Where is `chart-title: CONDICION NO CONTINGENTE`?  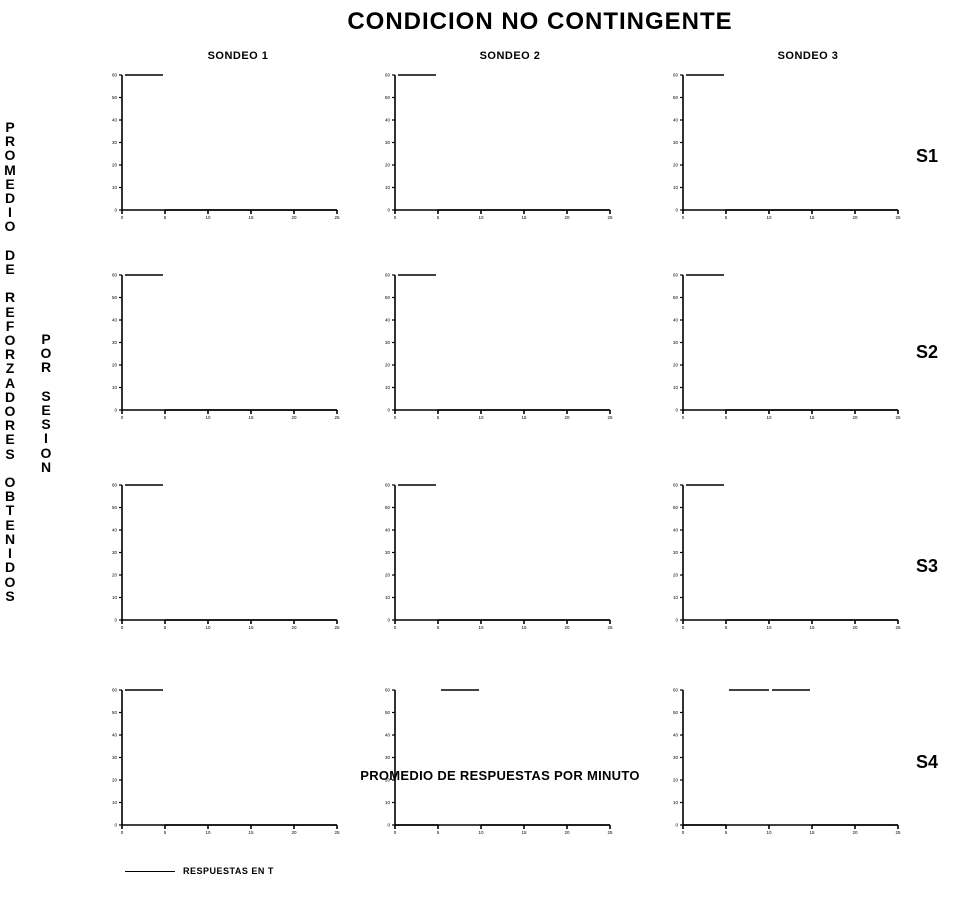
chart-title: CONDICION NO CONTINGENTE is located at coordinates (540, 21).